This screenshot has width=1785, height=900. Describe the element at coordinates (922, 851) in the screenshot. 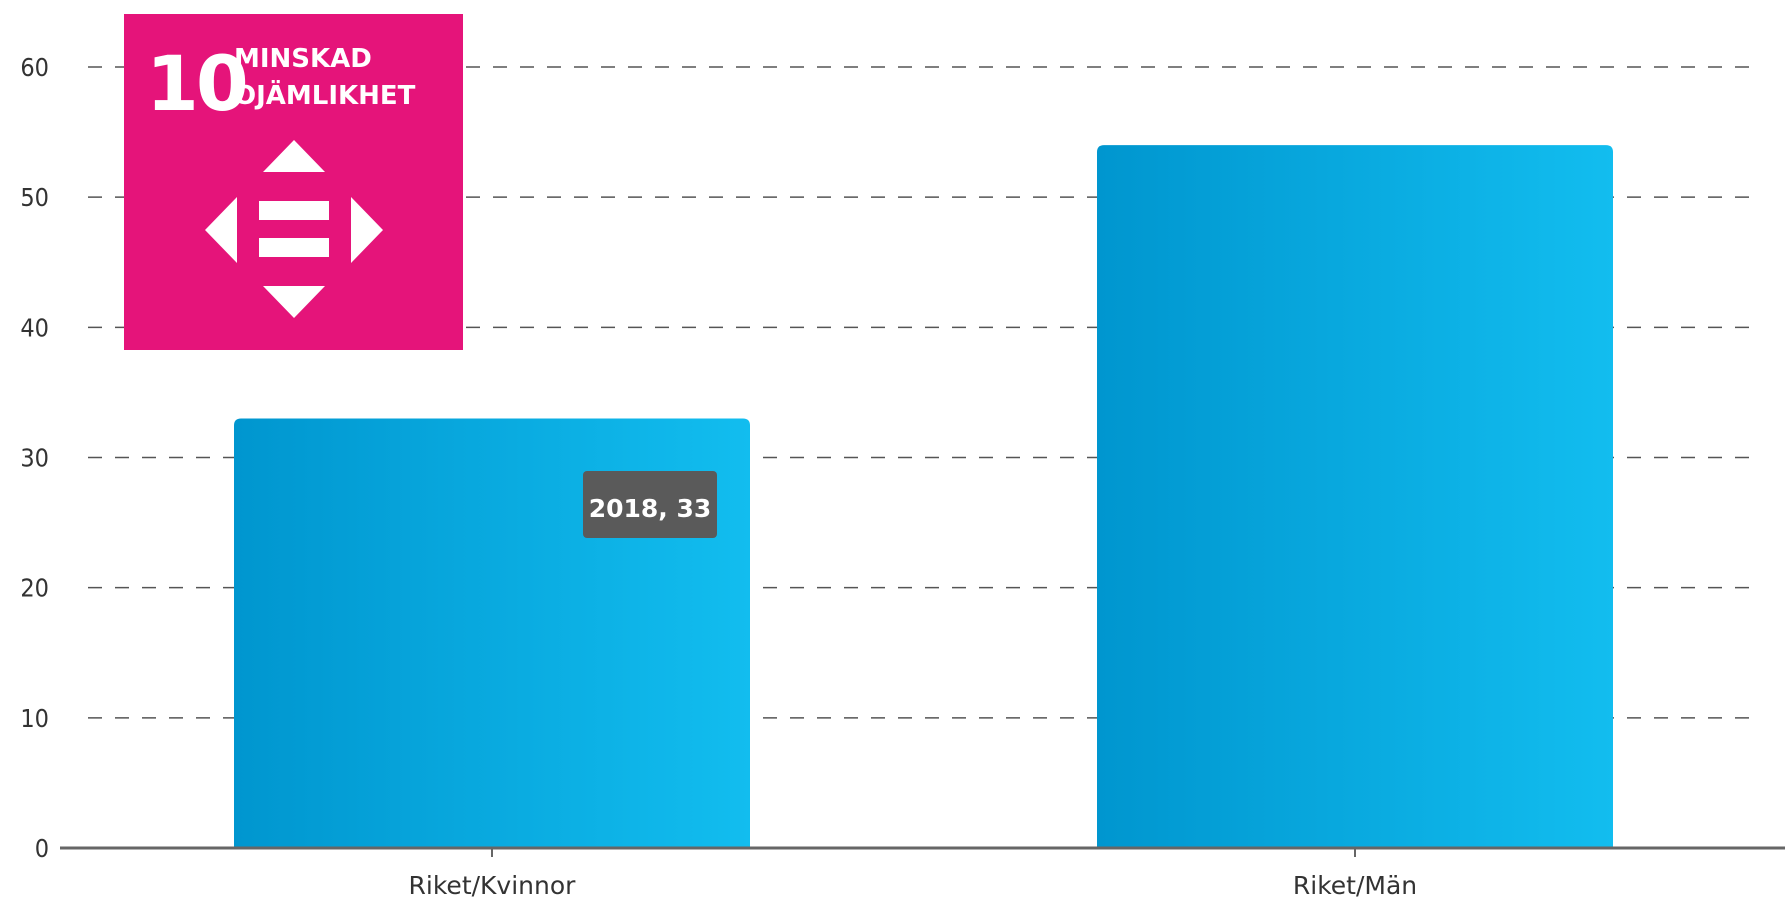

I see `x-axis` at that location.